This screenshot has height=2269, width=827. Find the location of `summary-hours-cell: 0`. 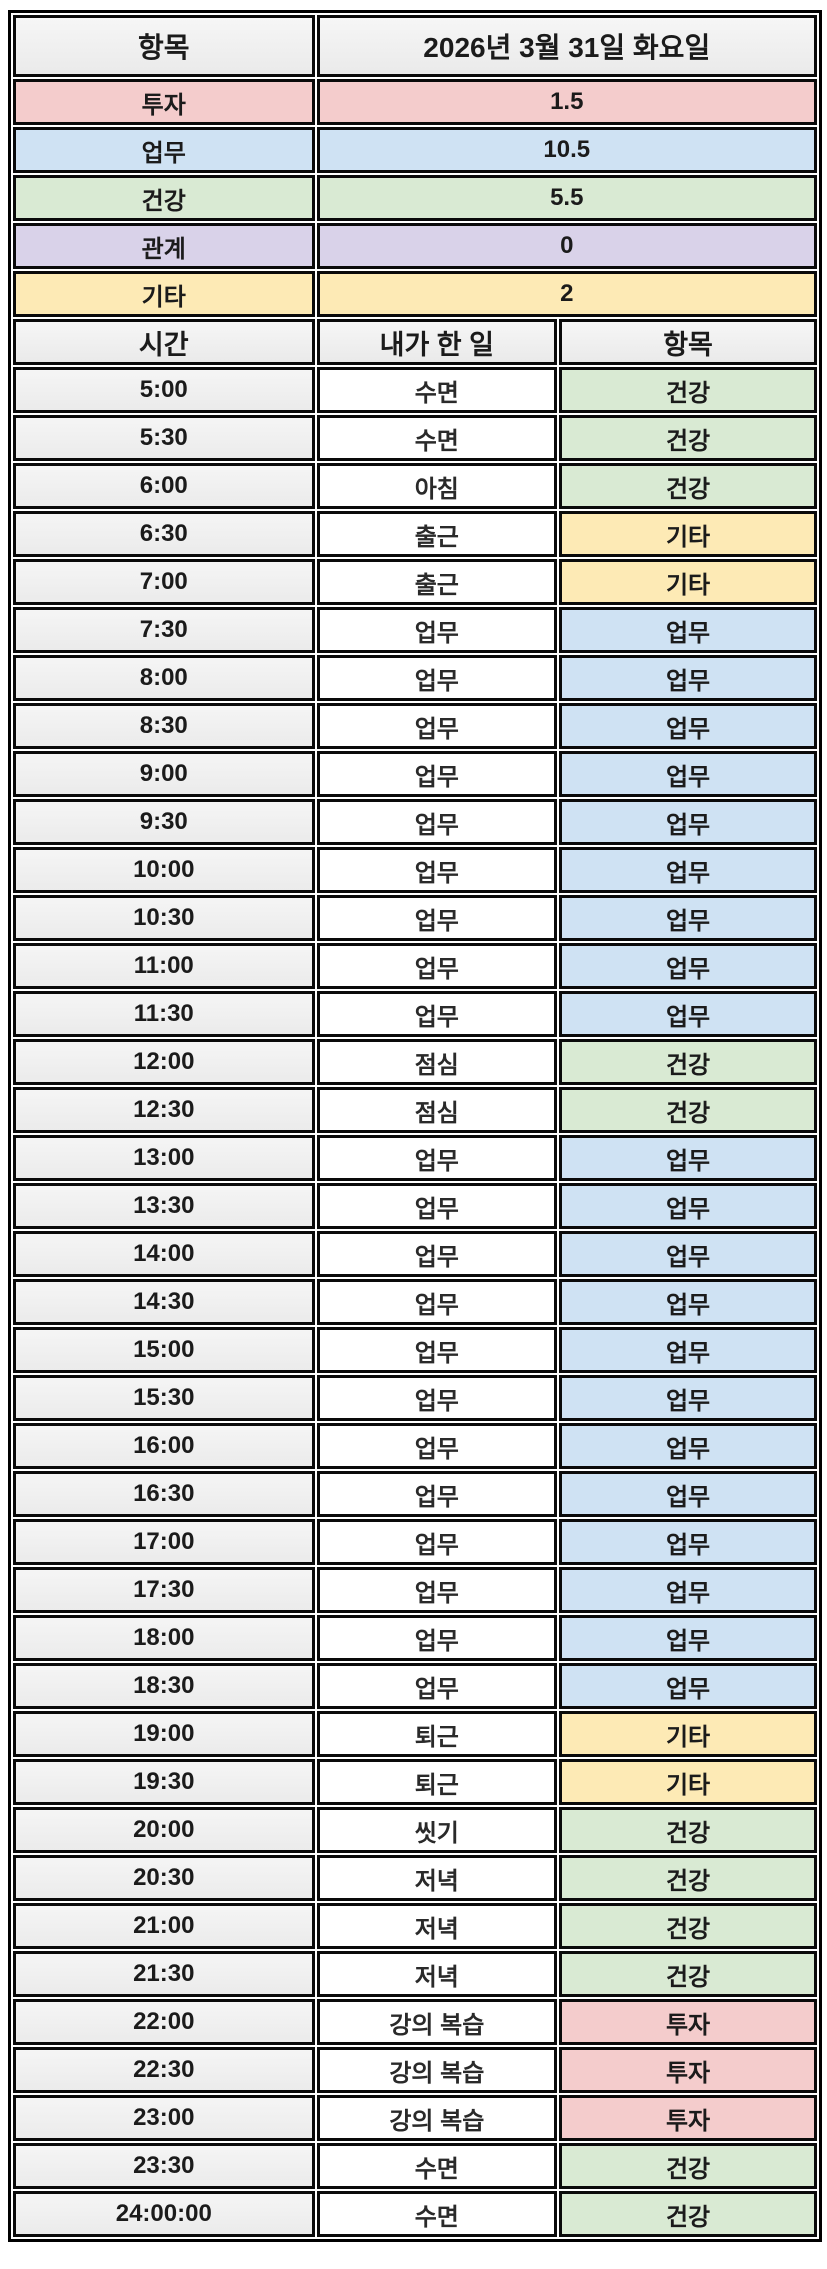

summary-hours-cell: 0 is located at coordinates (566, 246).